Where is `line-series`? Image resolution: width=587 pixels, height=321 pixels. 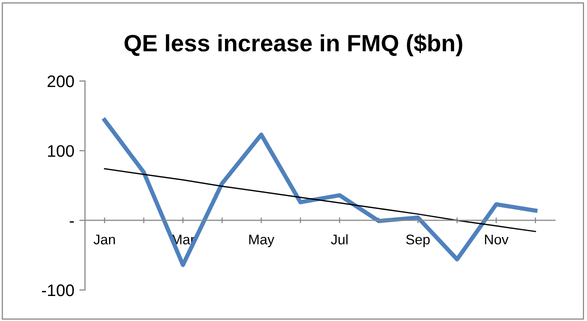
line-series is located at coordinates (320, 200).